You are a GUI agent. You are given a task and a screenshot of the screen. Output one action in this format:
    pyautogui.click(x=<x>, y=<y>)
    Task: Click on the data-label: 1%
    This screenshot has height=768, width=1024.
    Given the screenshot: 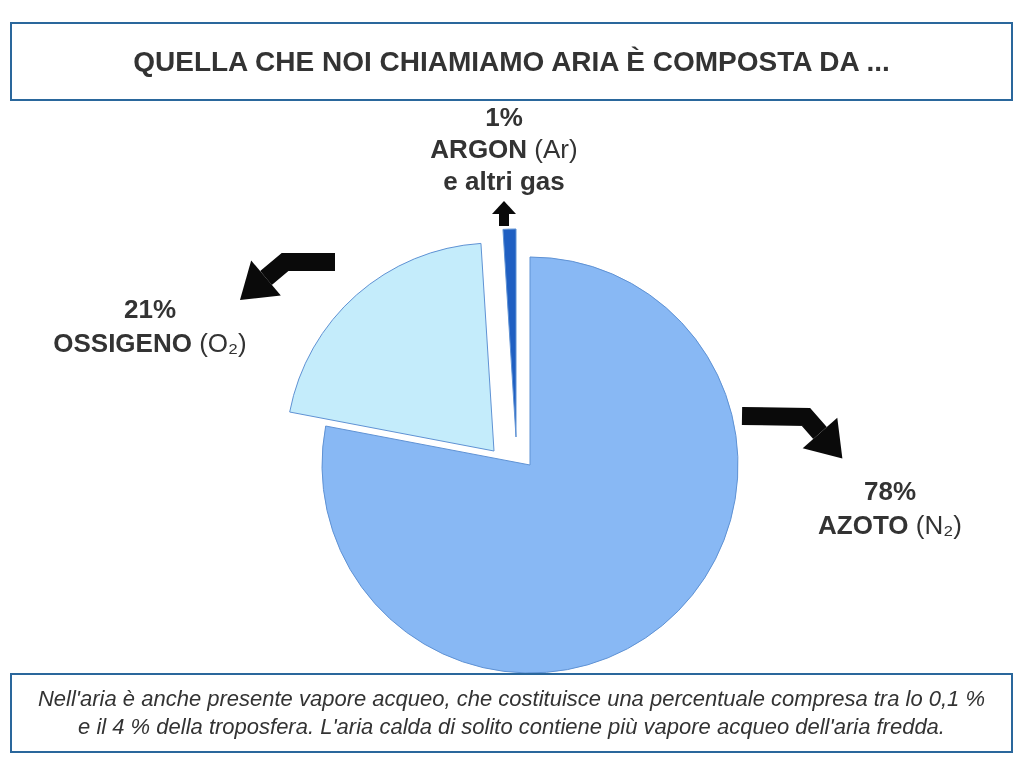 What is the action you would take?
    pyautogui.click(x=504, y=117)
    